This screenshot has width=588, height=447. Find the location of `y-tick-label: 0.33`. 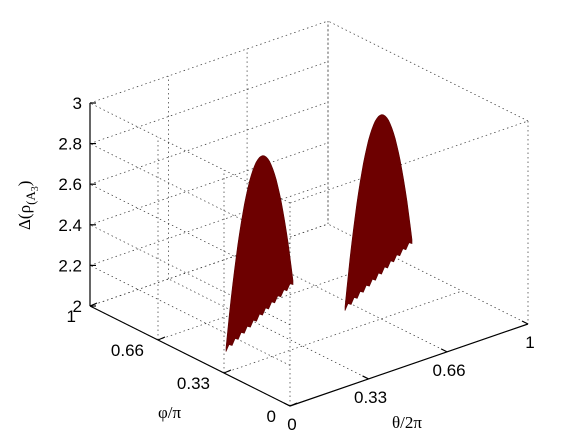

y-tick-label: 0.33 is located at coordinates (193, 383).